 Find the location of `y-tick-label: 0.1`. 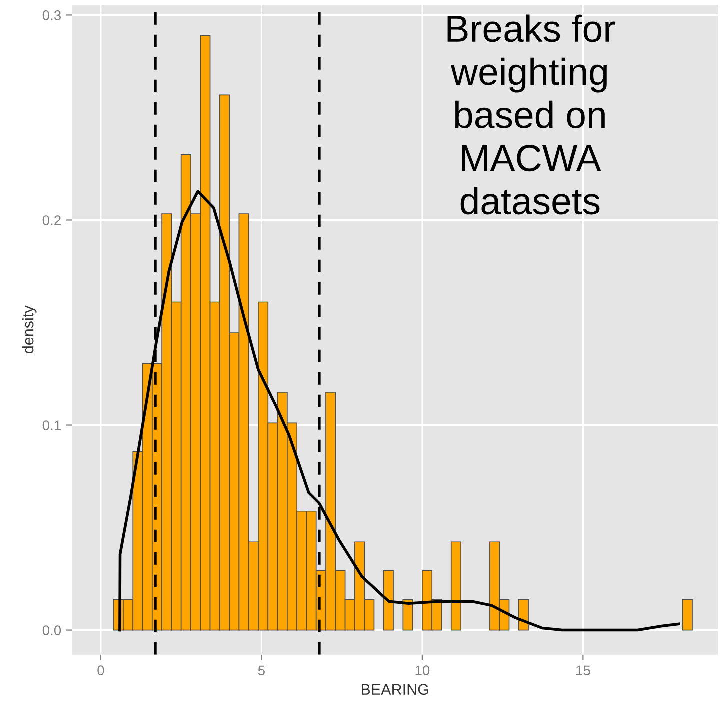

y-tick-label: 0.1 is located at coordinates (51, 425).